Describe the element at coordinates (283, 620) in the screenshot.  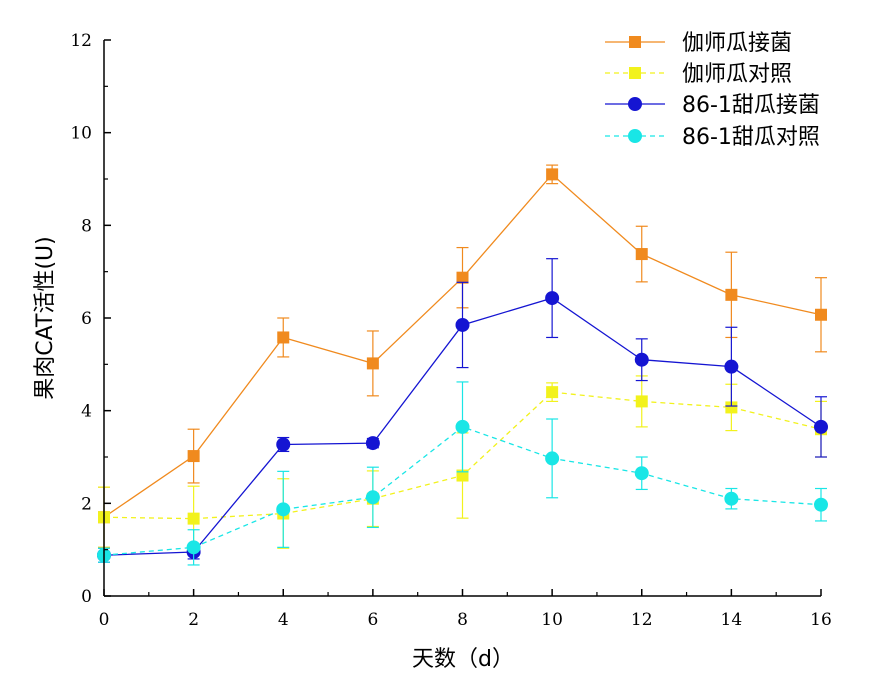
I see `x-tick-label: 4` at that location.